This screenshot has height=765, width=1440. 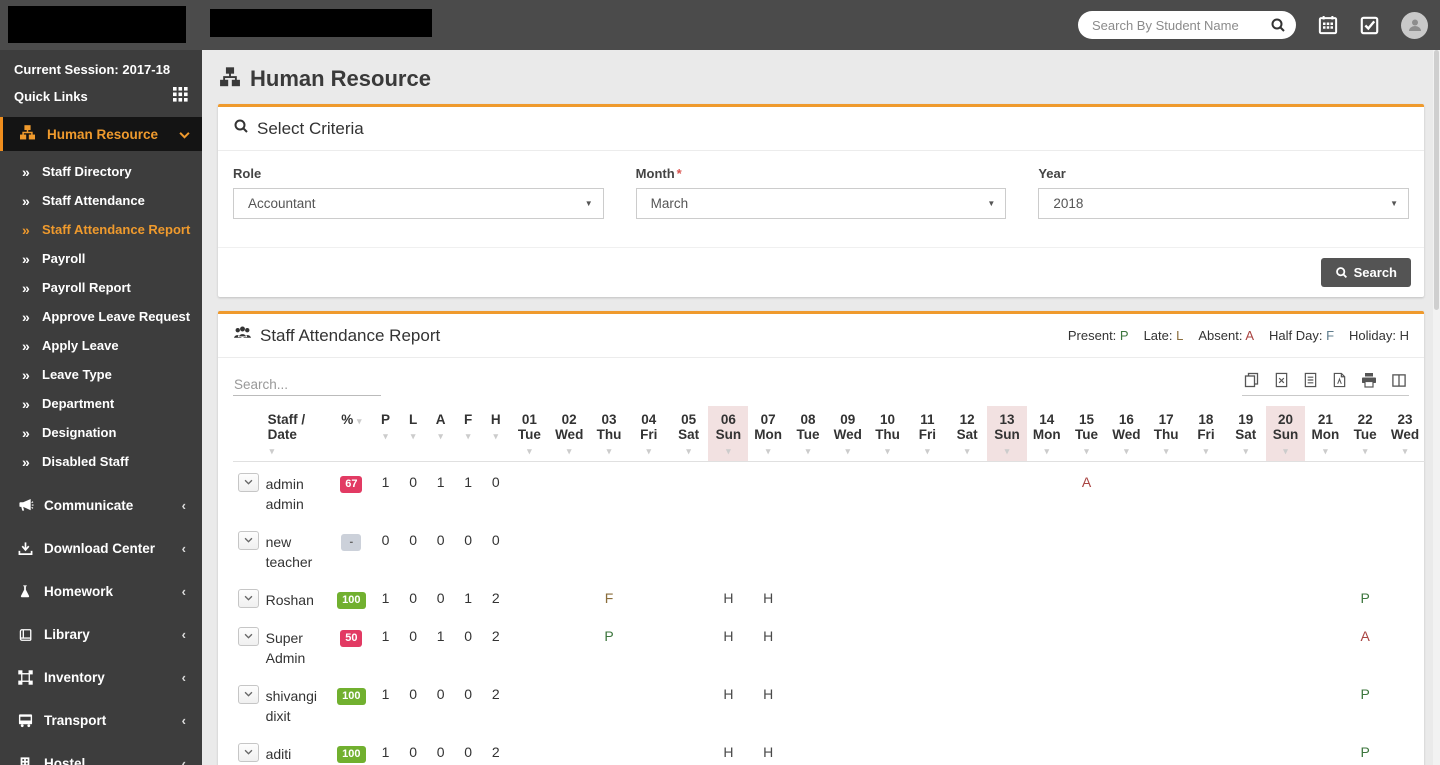 I want to click on table-search-input, so click(x=307, y=385).